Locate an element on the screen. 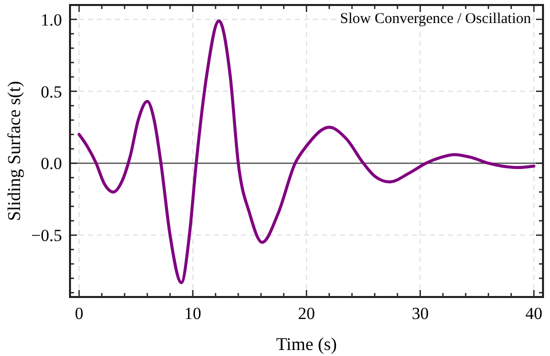 Image resolution: width=550 pixels, height=356 pixels. x-axis-title: Time (s) is located at coordinates (306, 344).